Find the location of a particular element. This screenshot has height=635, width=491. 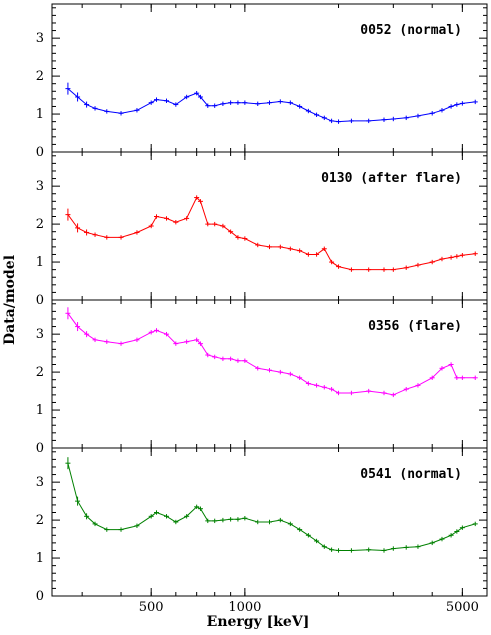

x-tick-label: 500 is located at coordinates (151, 607).